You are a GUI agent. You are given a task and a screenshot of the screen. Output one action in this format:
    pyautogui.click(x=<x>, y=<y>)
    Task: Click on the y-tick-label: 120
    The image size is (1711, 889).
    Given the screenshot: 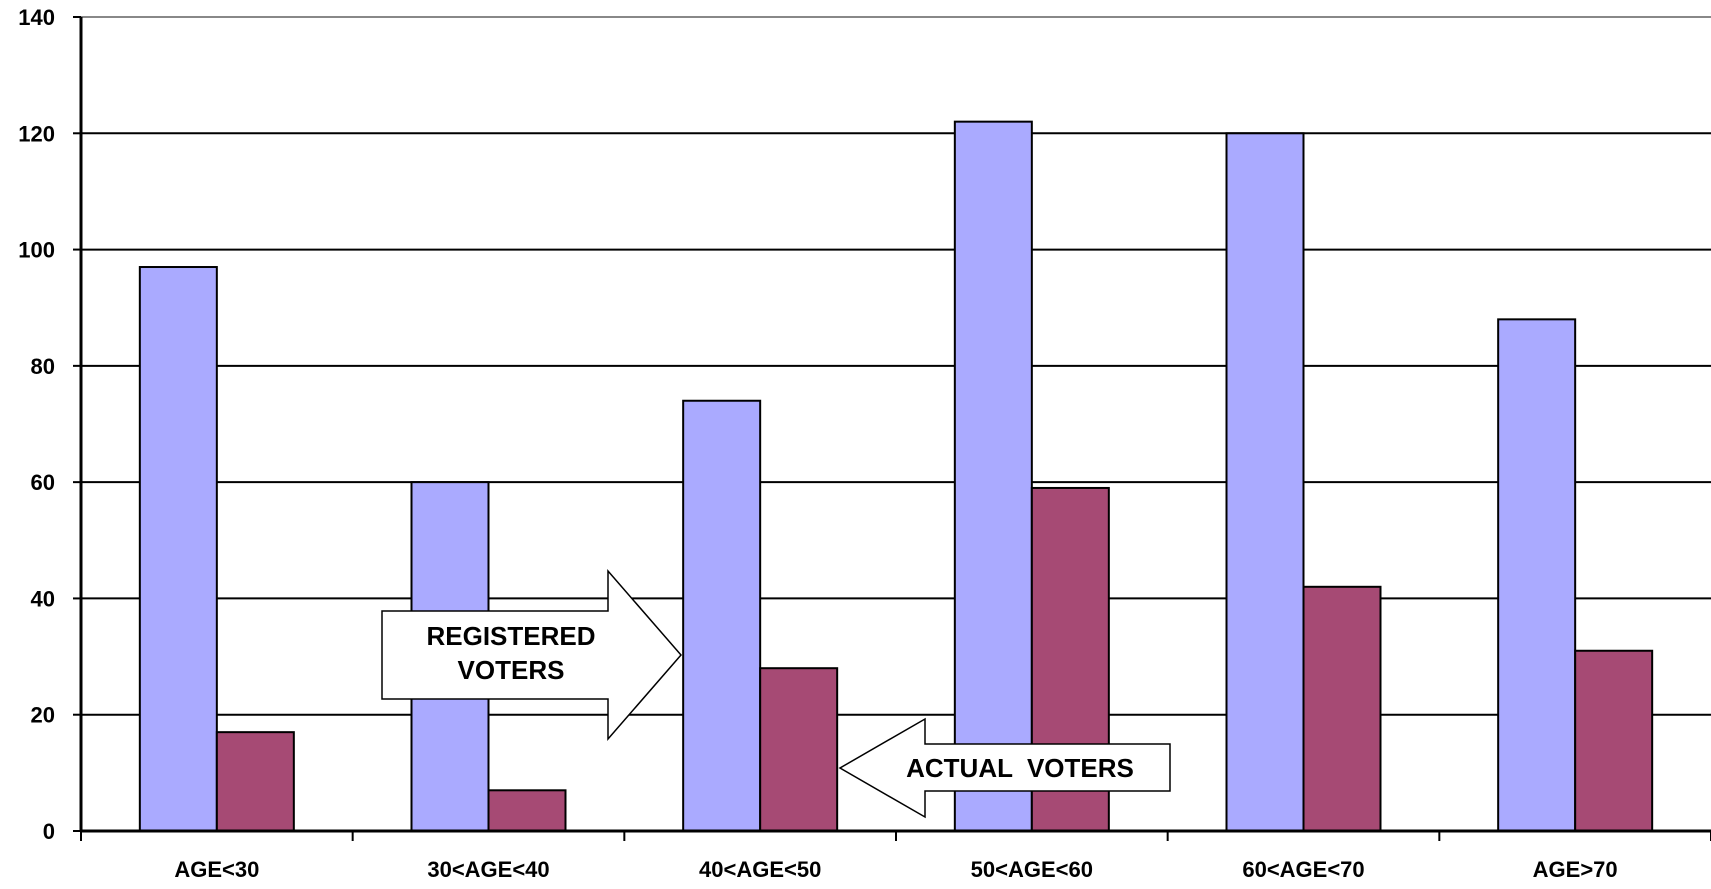 What is the action you would take?
    pyautogui.click(x=36, y=133)
    